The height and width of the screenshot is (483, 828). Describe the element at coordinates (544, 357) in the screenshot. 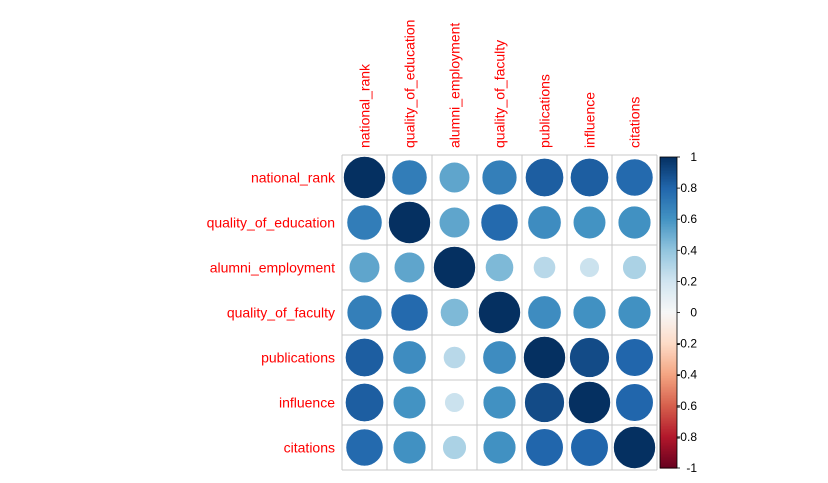

I see `corr-circle-publications-publications` at that location.